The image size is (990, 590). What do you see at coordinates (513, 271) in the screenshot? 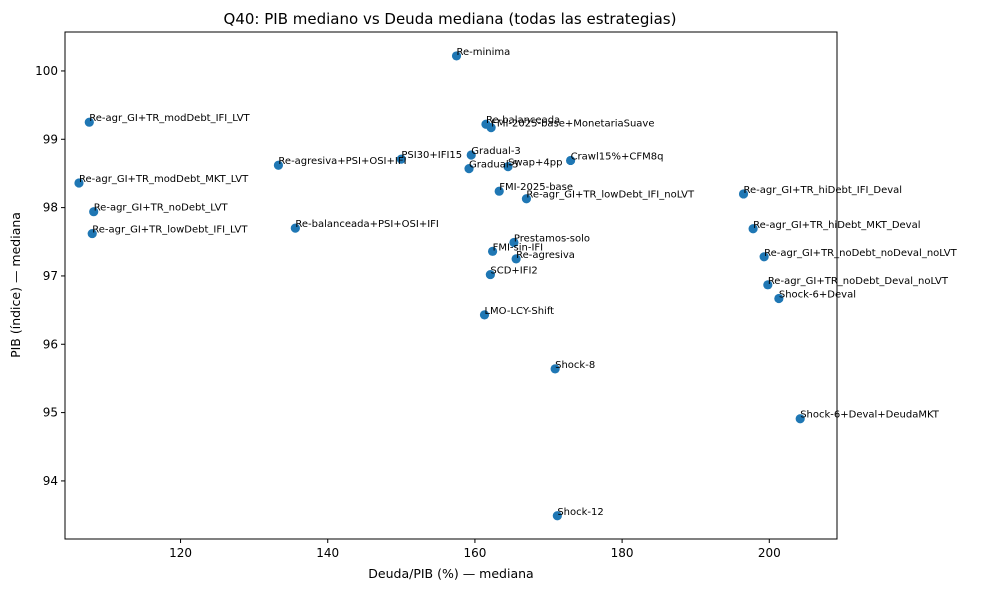
I see `data-point-label: SCD+IFI2` at bounding box center [513, 271].